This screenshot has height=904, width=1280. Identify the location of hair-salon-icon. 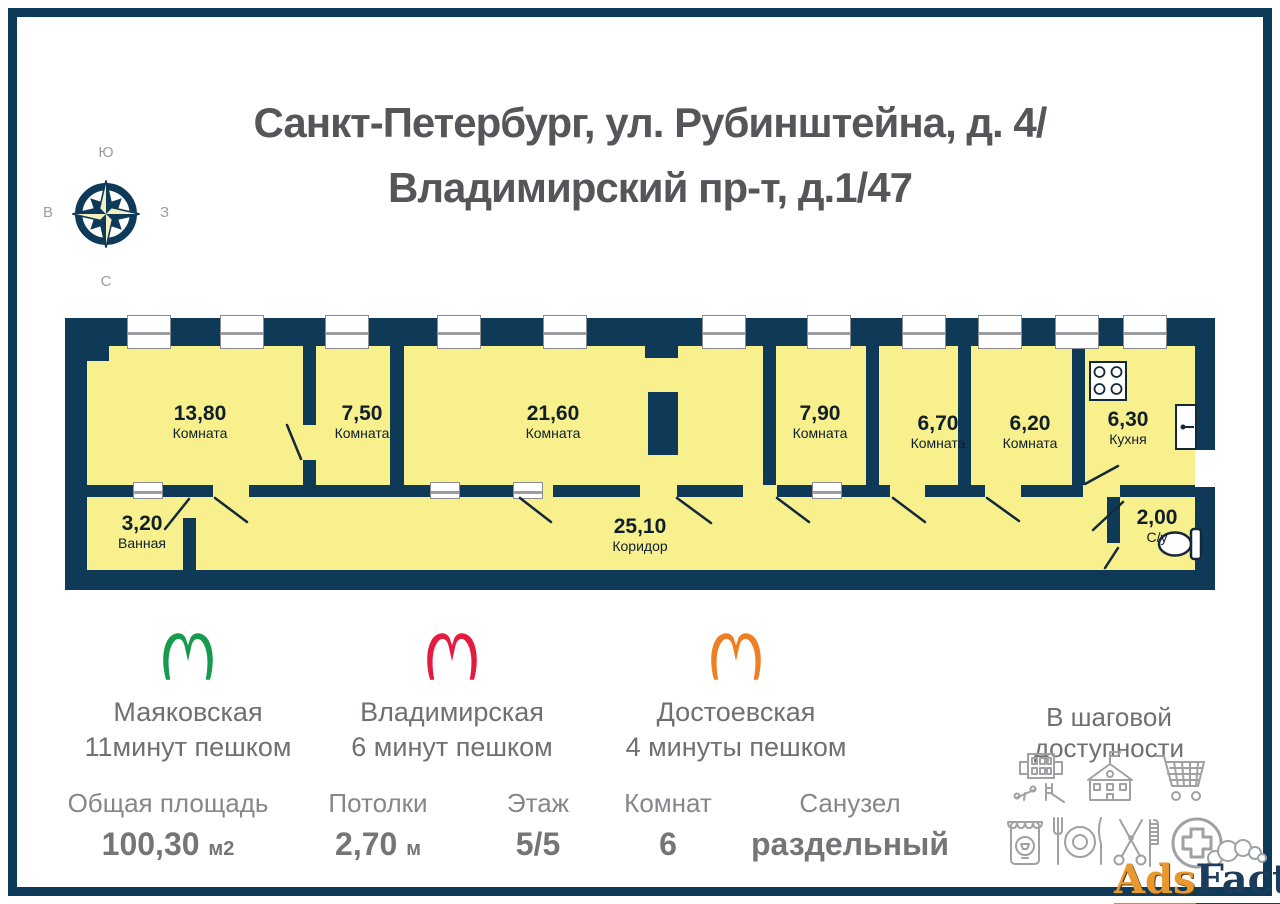
(1136, 843).